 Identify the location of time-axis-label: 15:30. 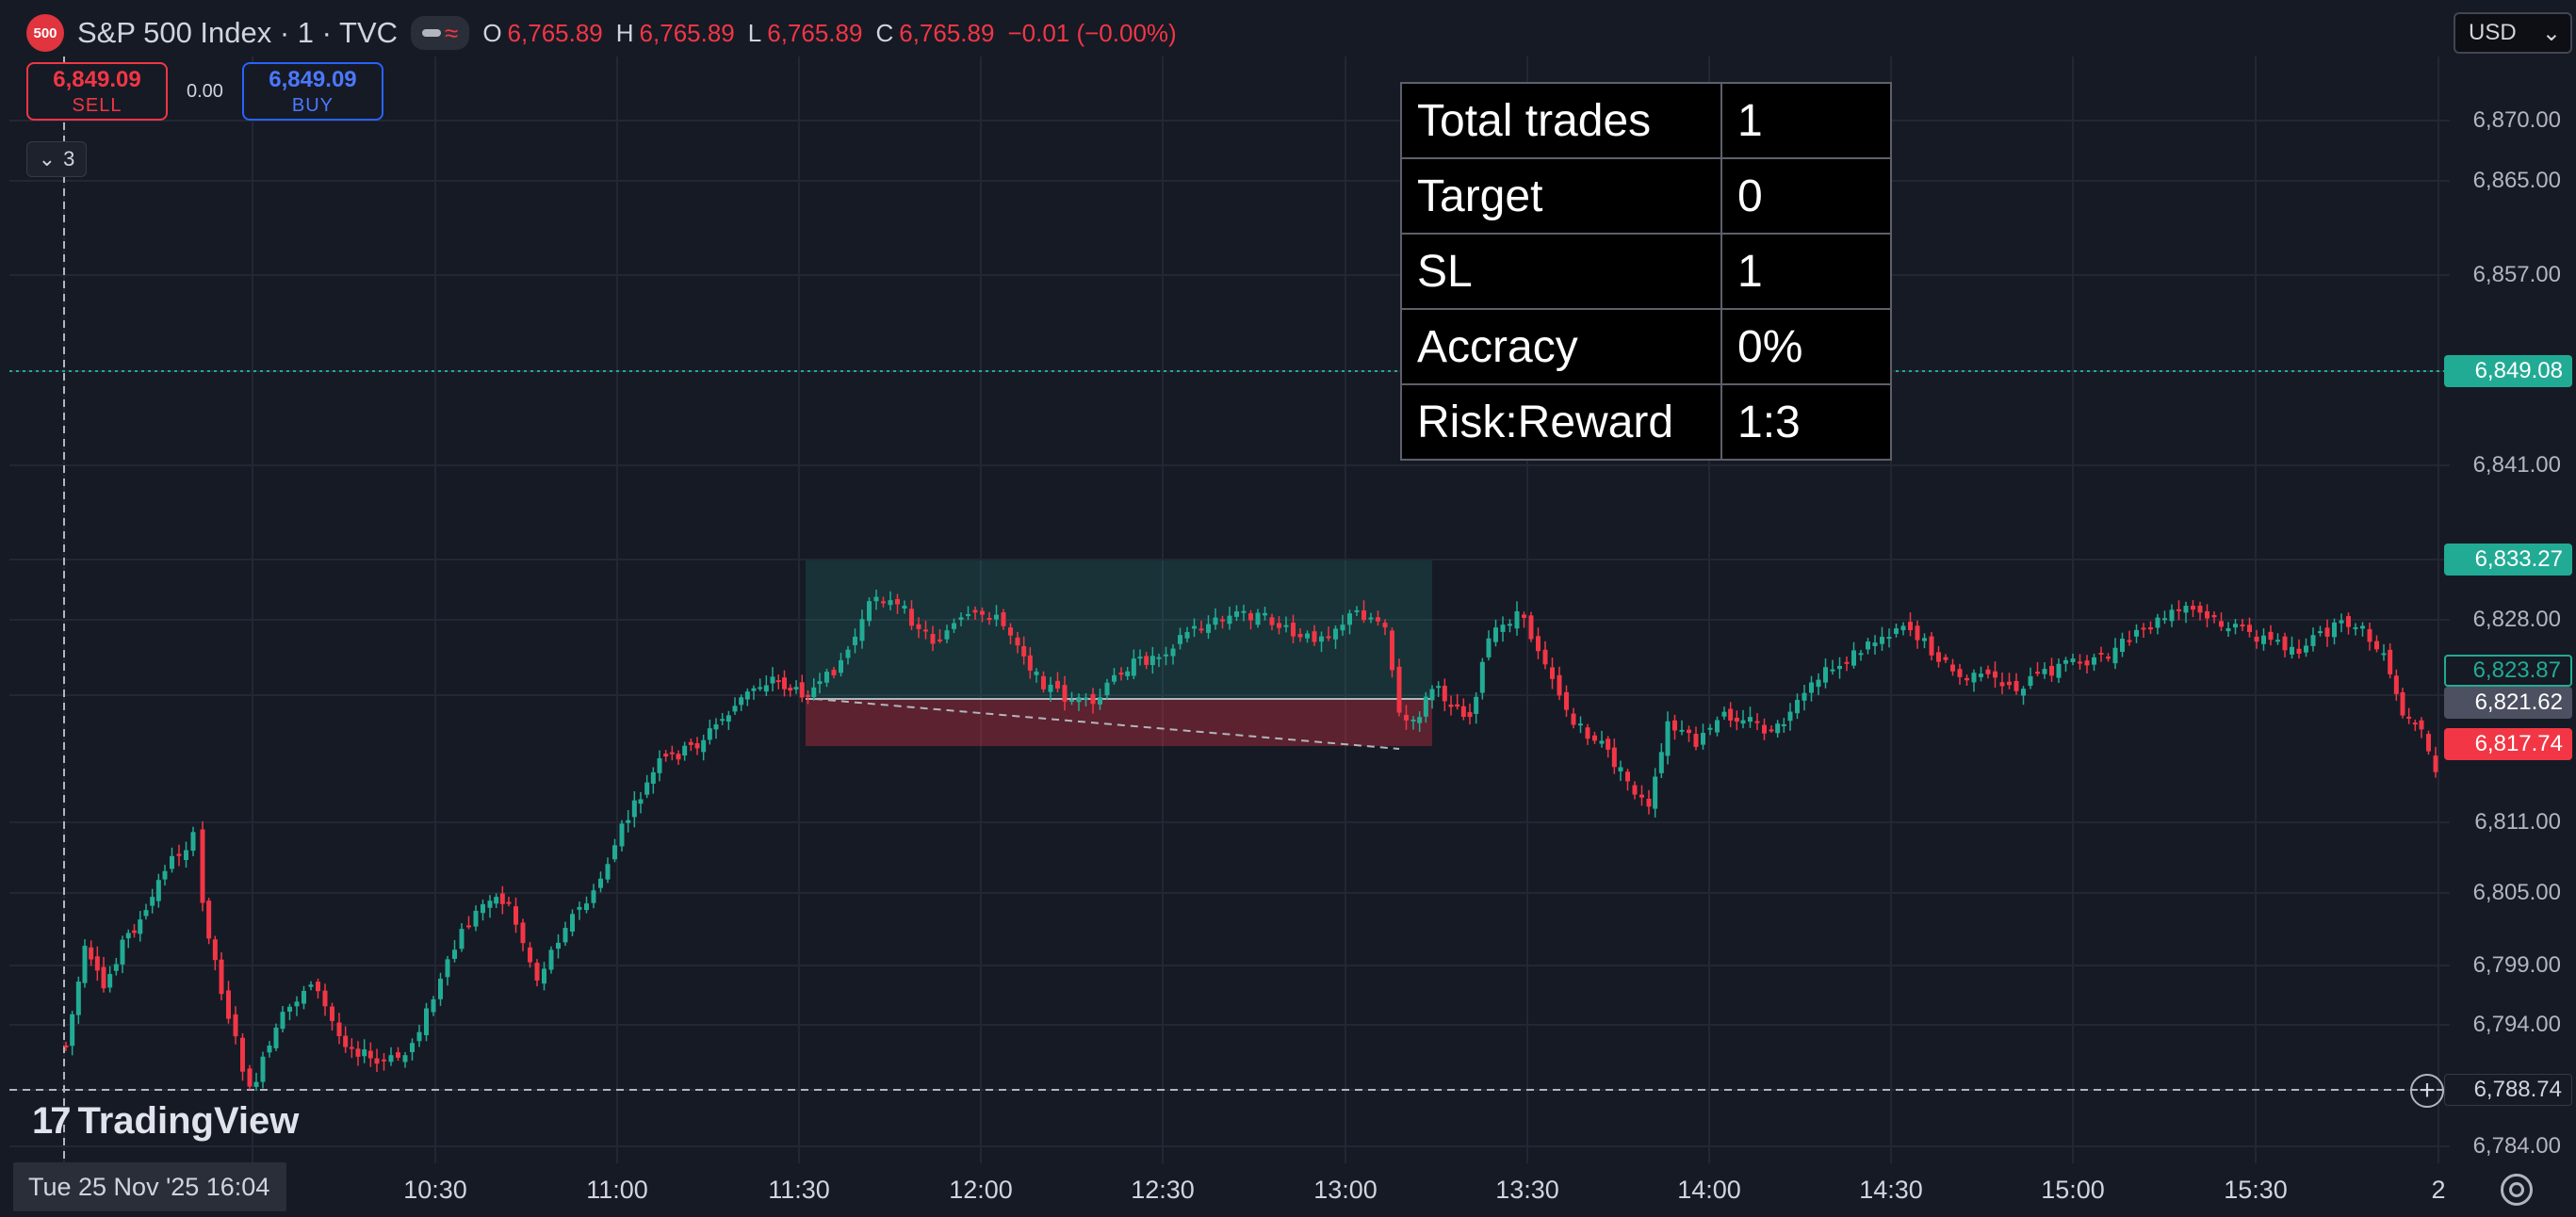
(2256, 1190).